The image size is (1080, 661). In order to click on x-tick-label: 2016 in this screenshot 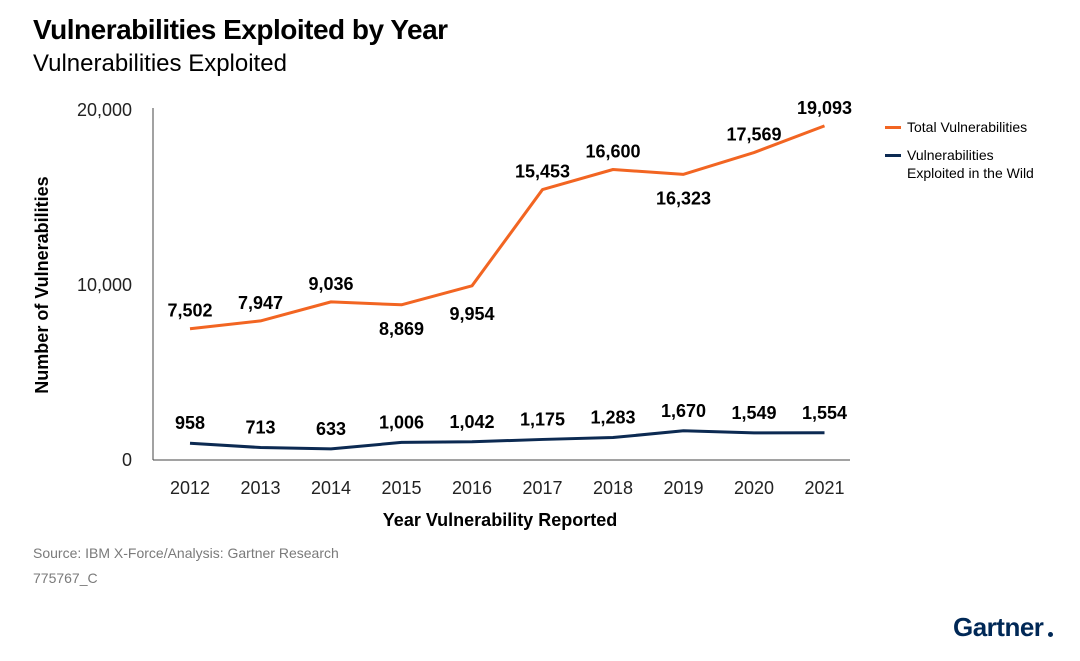, I will do `click(472, 488)`.